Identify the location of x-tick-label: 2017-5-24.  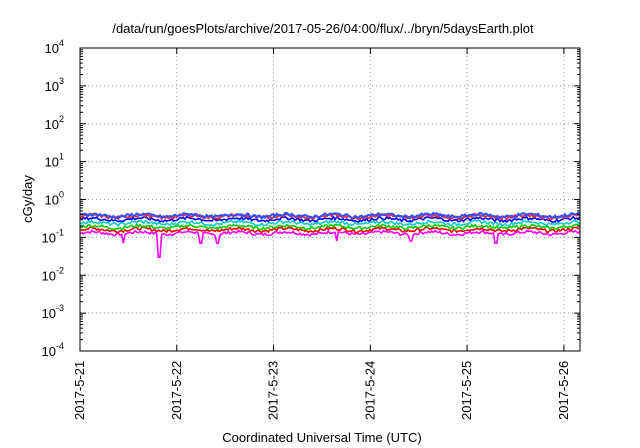
(369, 390).